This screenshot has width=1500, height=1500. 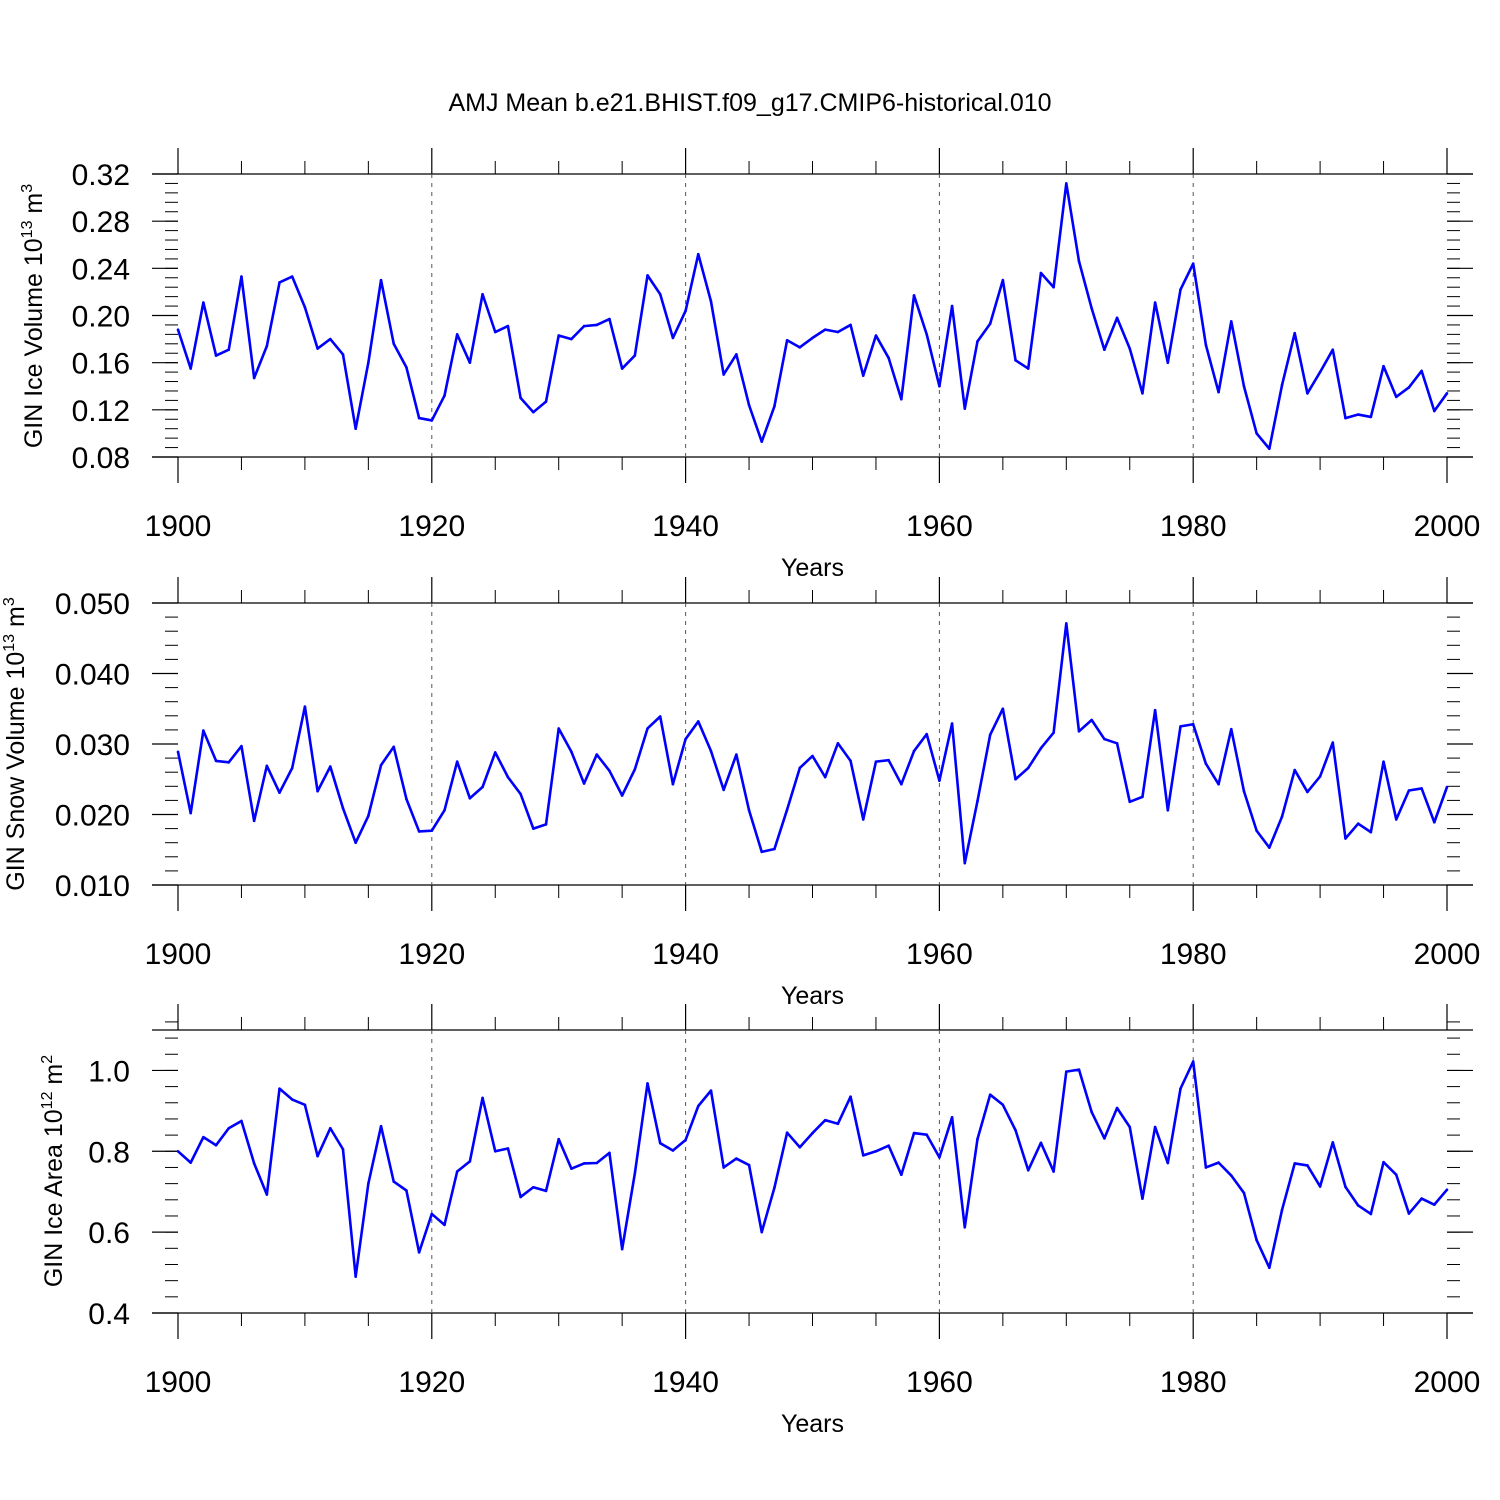 What do you see at coordinates (812, 1424) in the screenshot?
I see `x-axis-title: Years` at bounding box center [812, 1424].